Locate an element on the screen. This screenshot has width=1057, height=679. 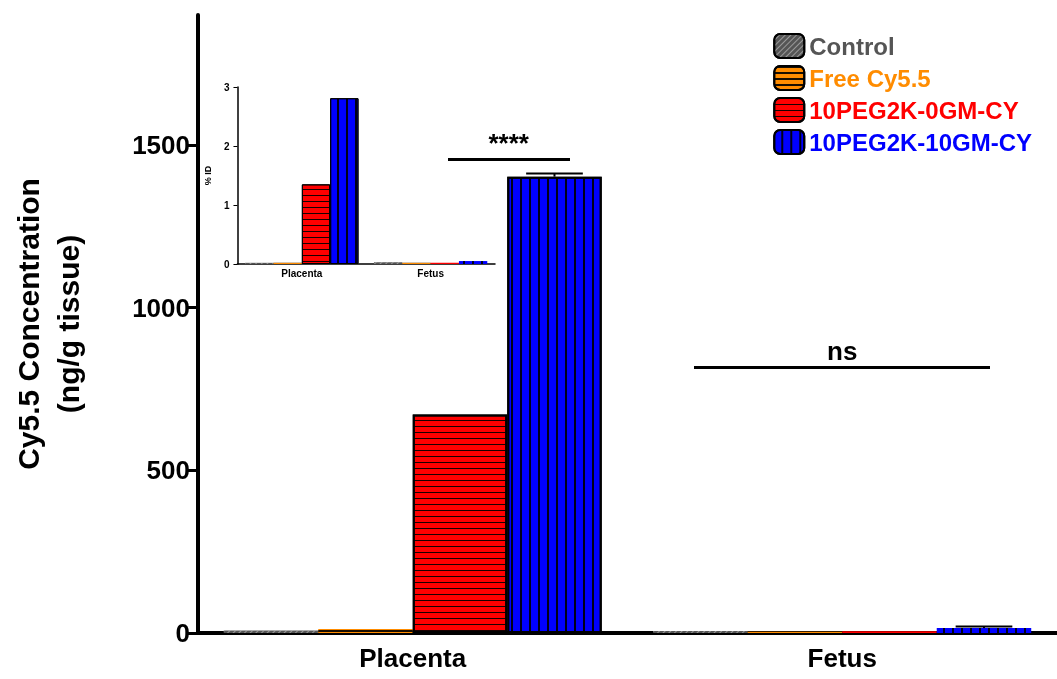
y-axis-title: Cy5.5 Concentration (ng/g tissue) is located at coordinates (48, 324).